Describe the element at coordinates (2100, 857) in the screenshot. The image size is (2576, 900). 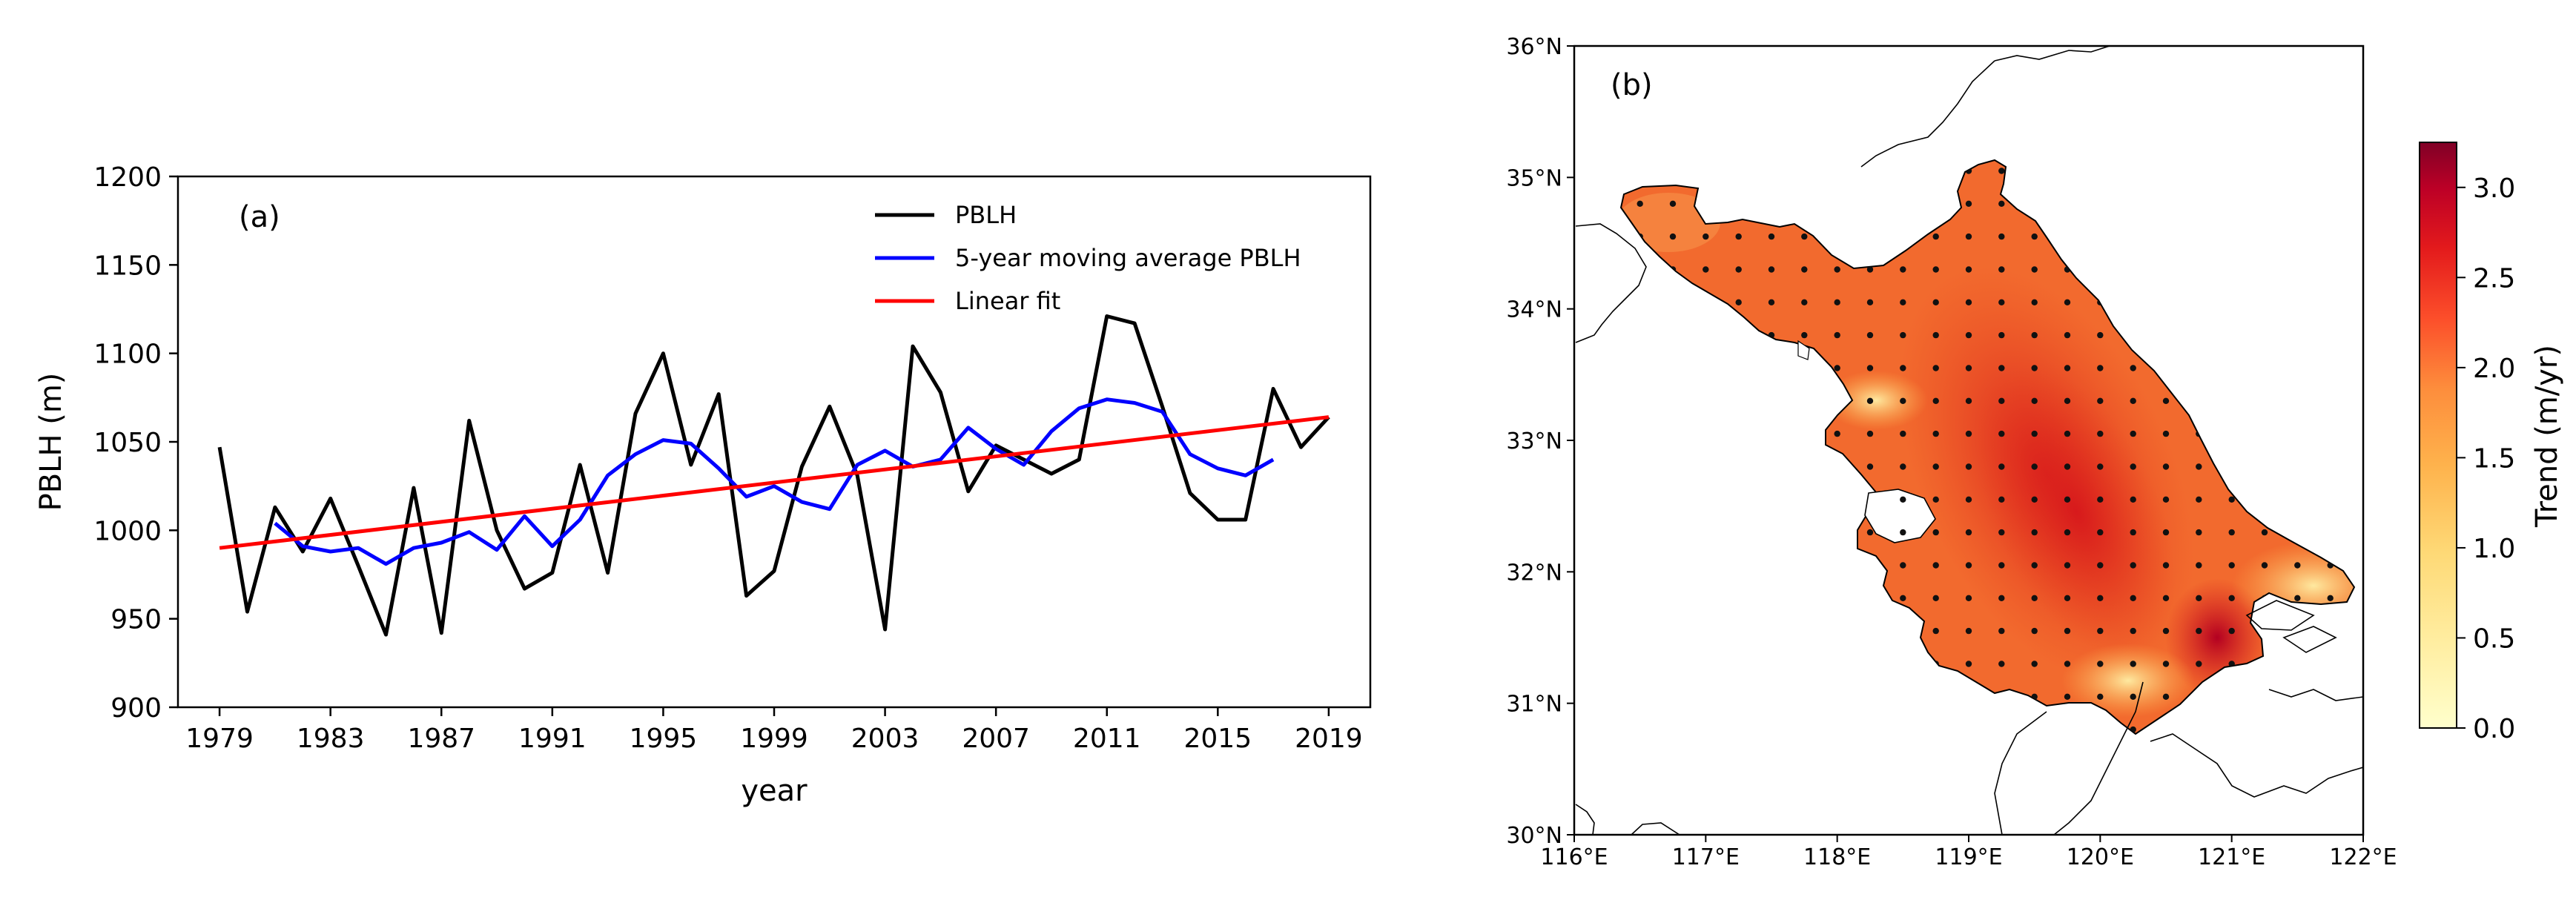
I see `lon-tick-label: 120°E` at that location.